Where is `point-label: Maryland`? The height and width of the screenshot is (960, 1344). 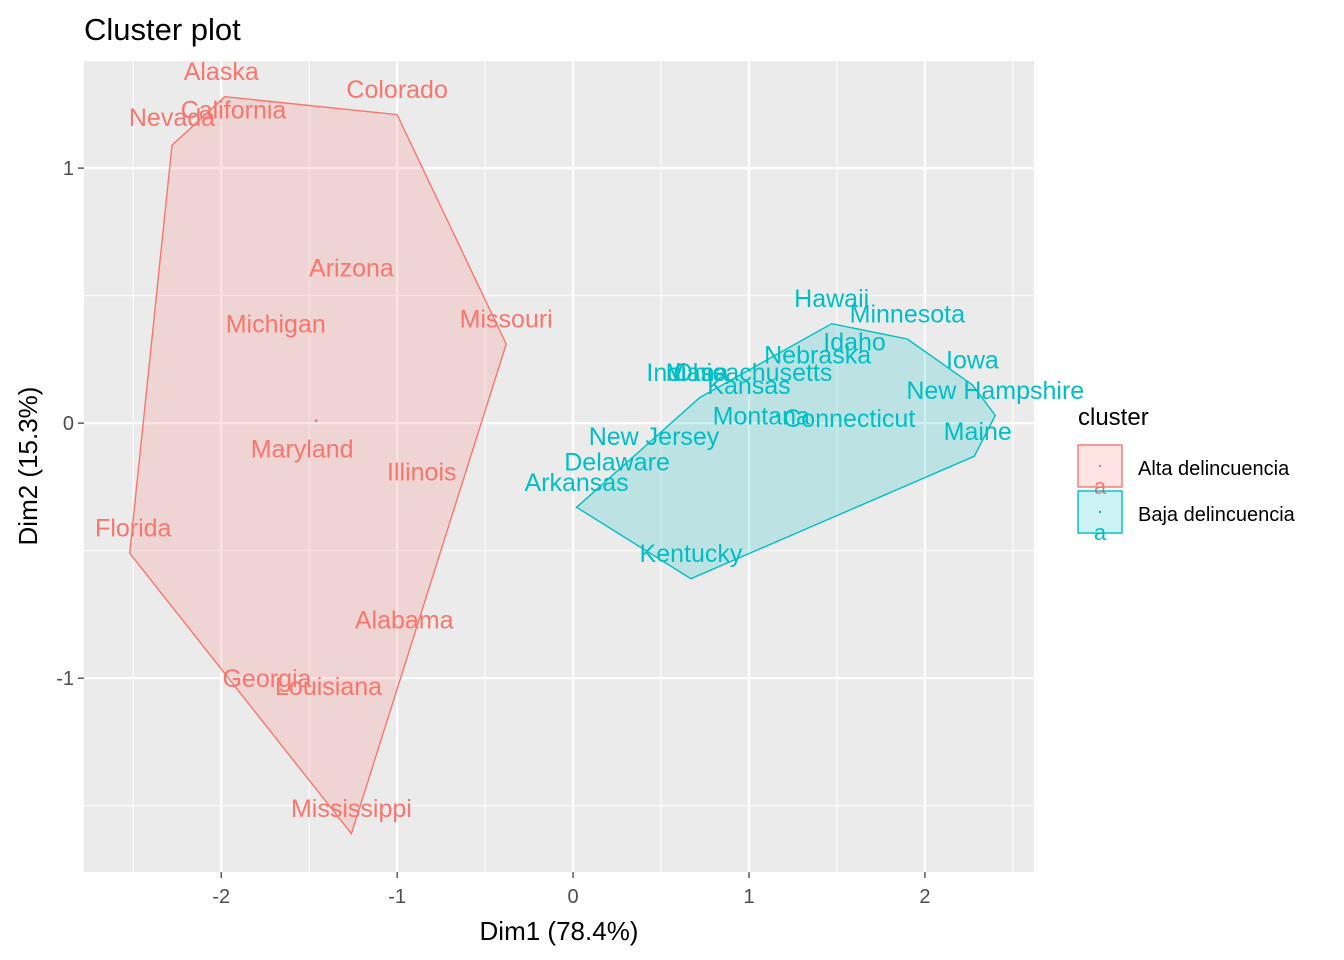
point-label: Maryland is located at coordinates (302, 450).